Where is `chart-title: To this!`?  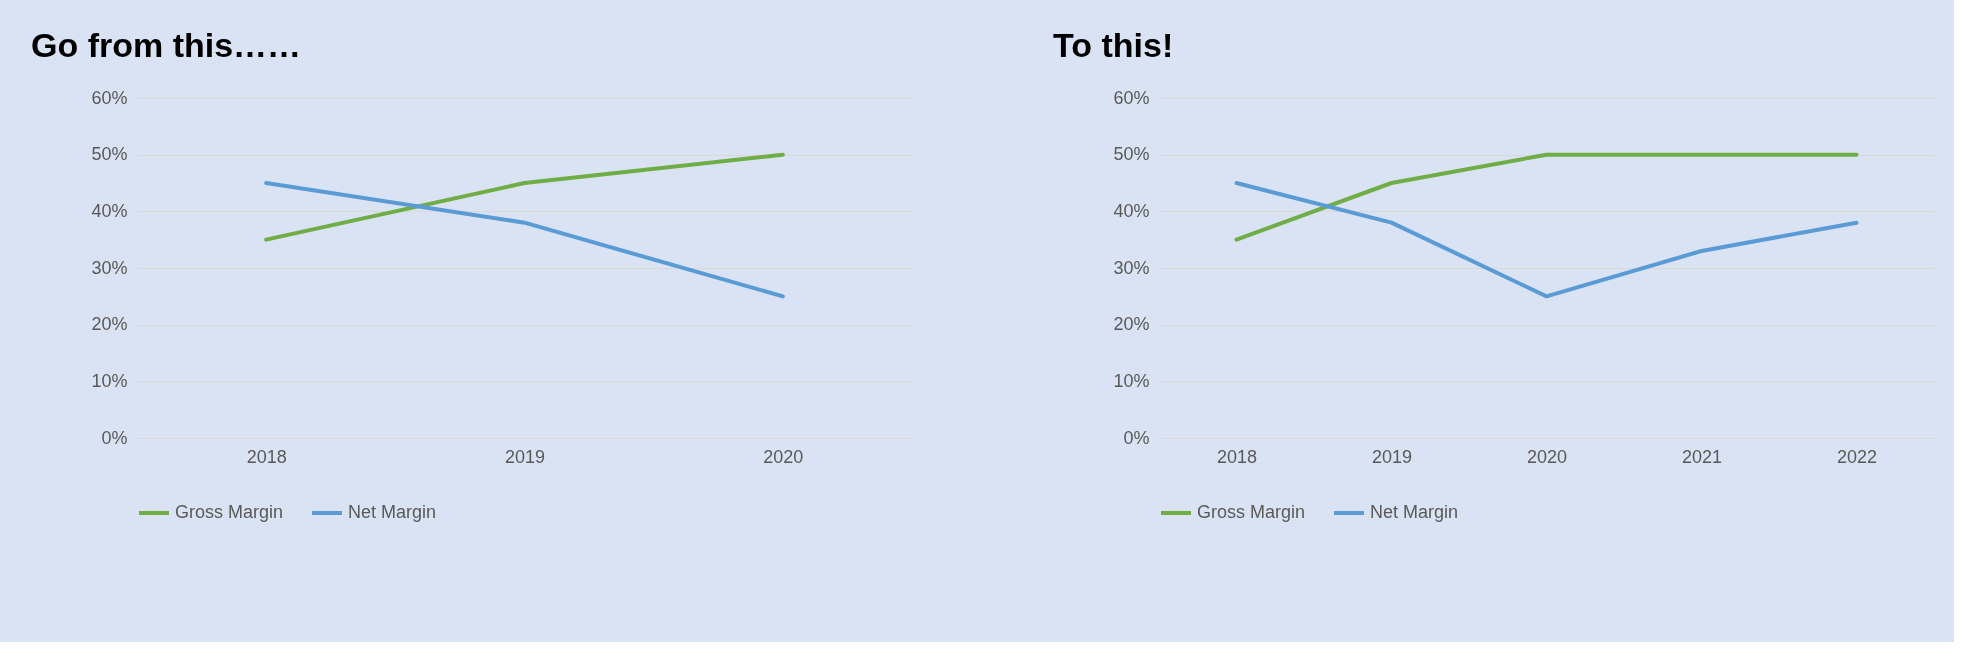
chart-title: To this! is located at coordinates (1113, 45).